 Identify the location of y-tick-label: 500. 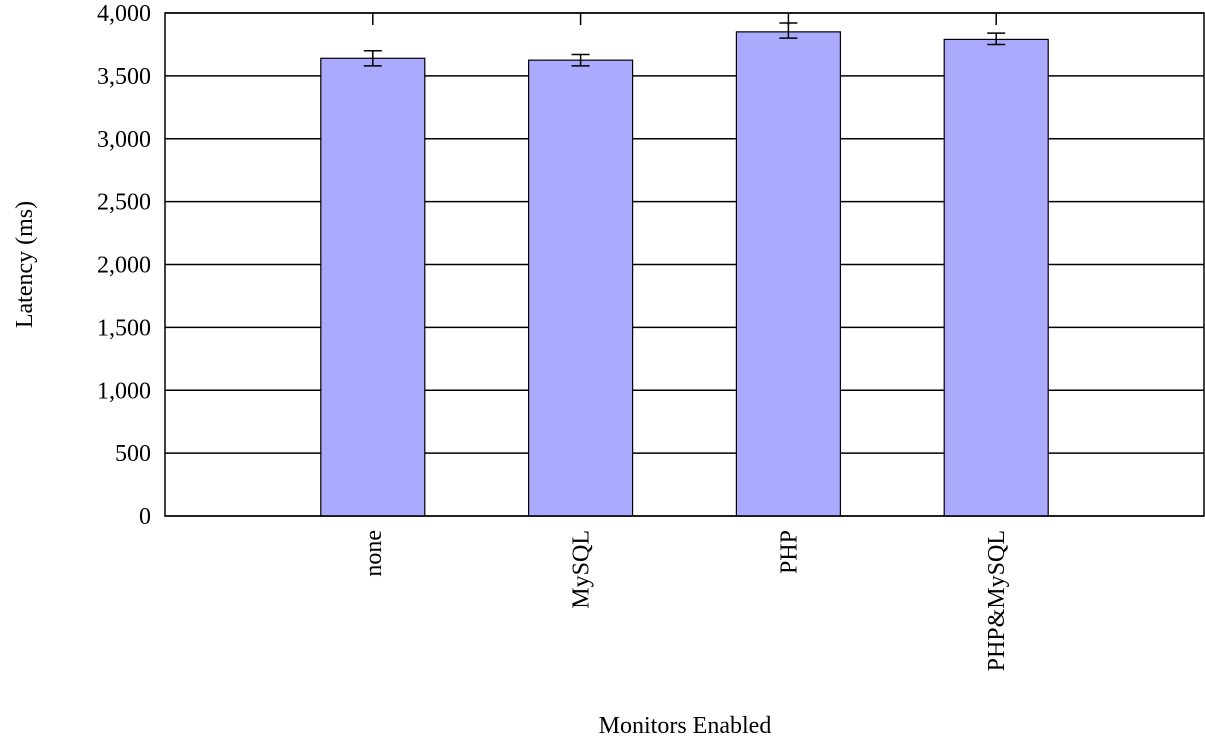
(133, 454).